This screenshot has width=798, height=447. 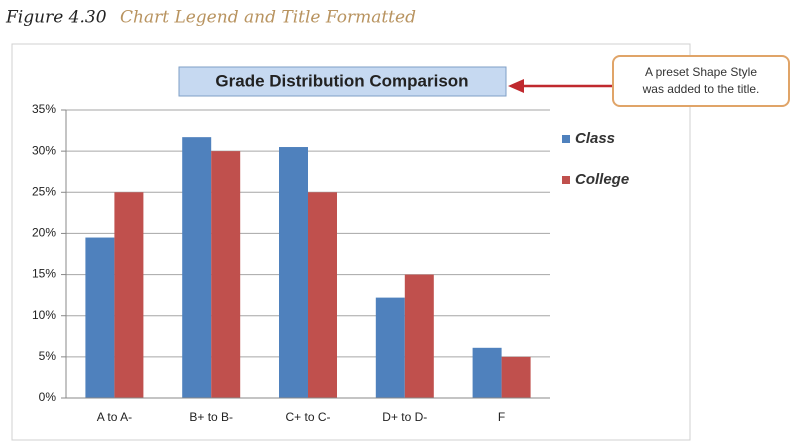 What do you see at coordinates (44, 315) in the screenshot?
I see `y-tick-label: 10%` at bounding box center [44, 315].